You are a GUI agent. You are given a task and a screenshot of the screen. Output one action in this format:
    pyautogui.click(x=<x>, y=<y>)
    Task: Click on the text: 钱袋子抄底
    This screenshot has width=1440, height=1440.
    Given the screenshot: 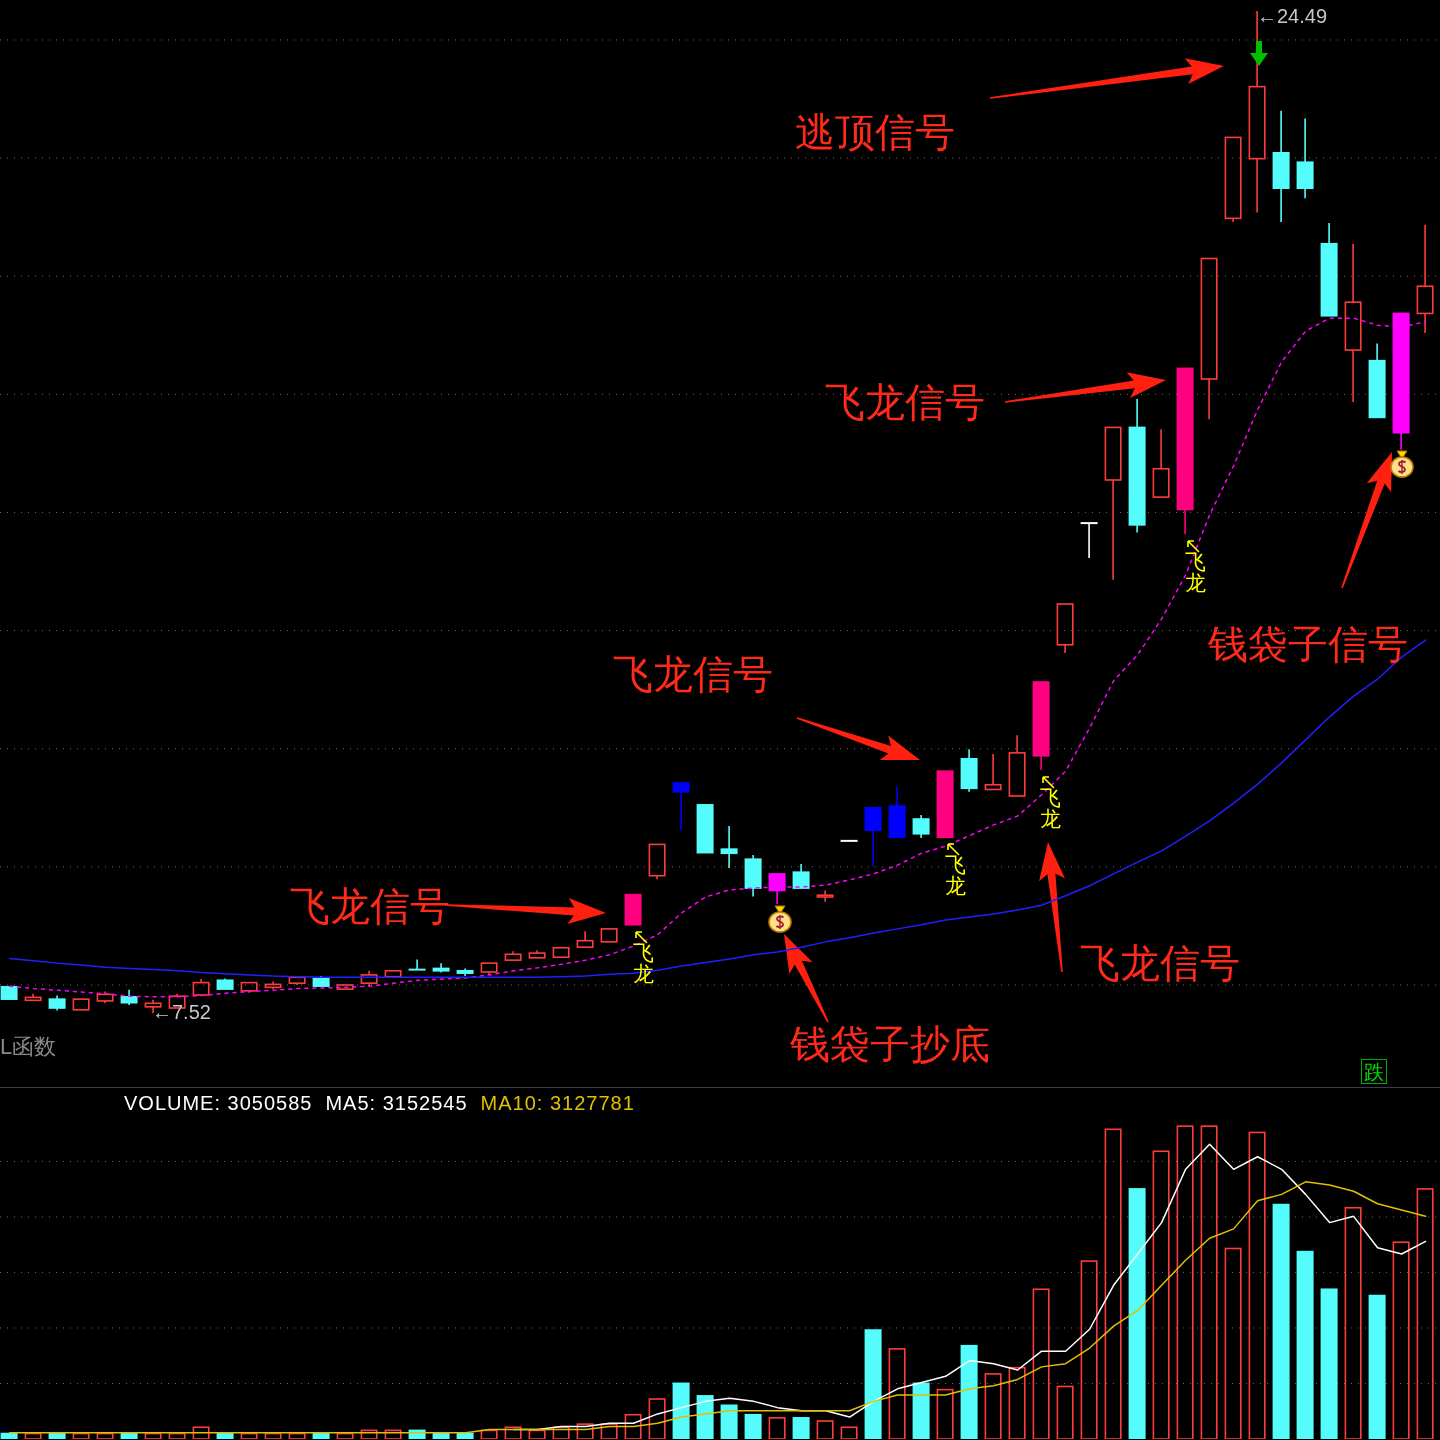 What is the action you would take?
    pyautogui.click(x=890, y=1044)
    